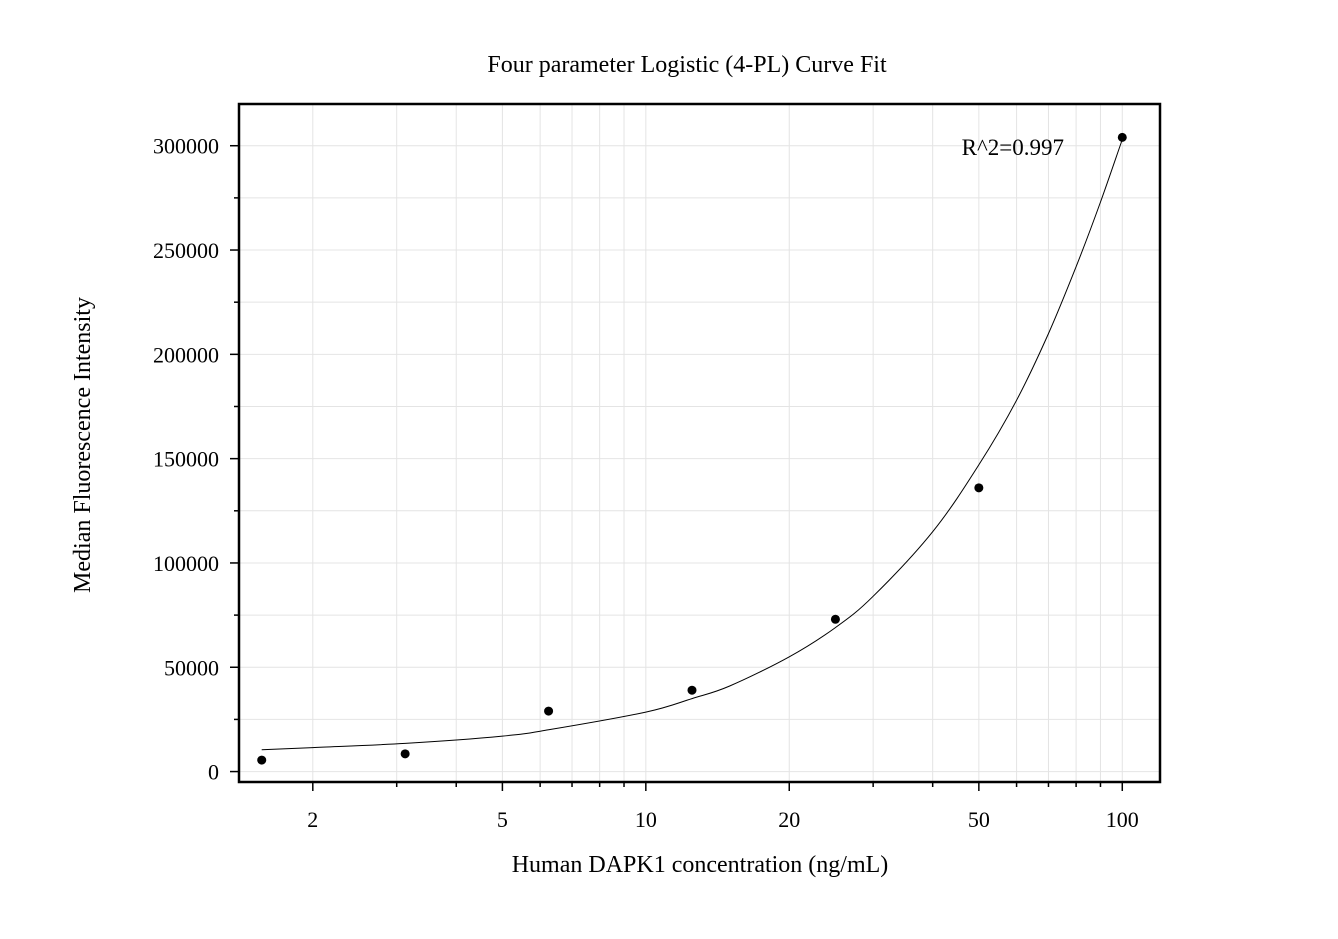 The image size is (1338, 939). Describe the element at coordinates (789, 819) in the screenshot. I see `x-tick-label: 20` at that location.